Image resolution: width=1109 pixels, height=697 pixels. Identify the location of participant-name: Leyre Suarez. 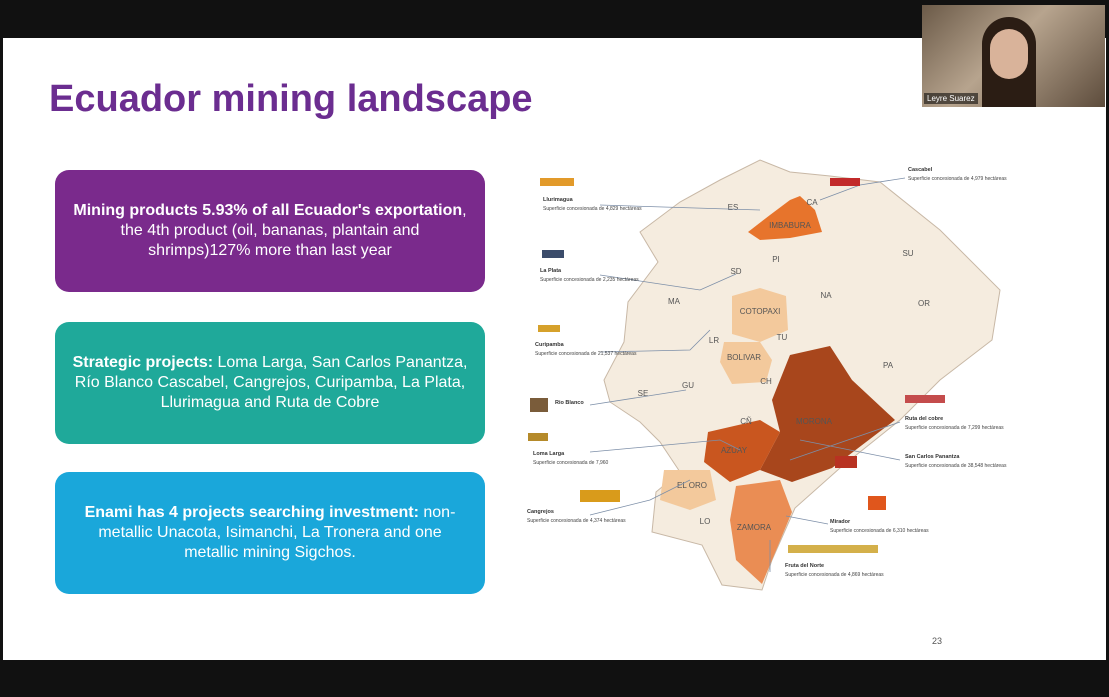
(951, 98).